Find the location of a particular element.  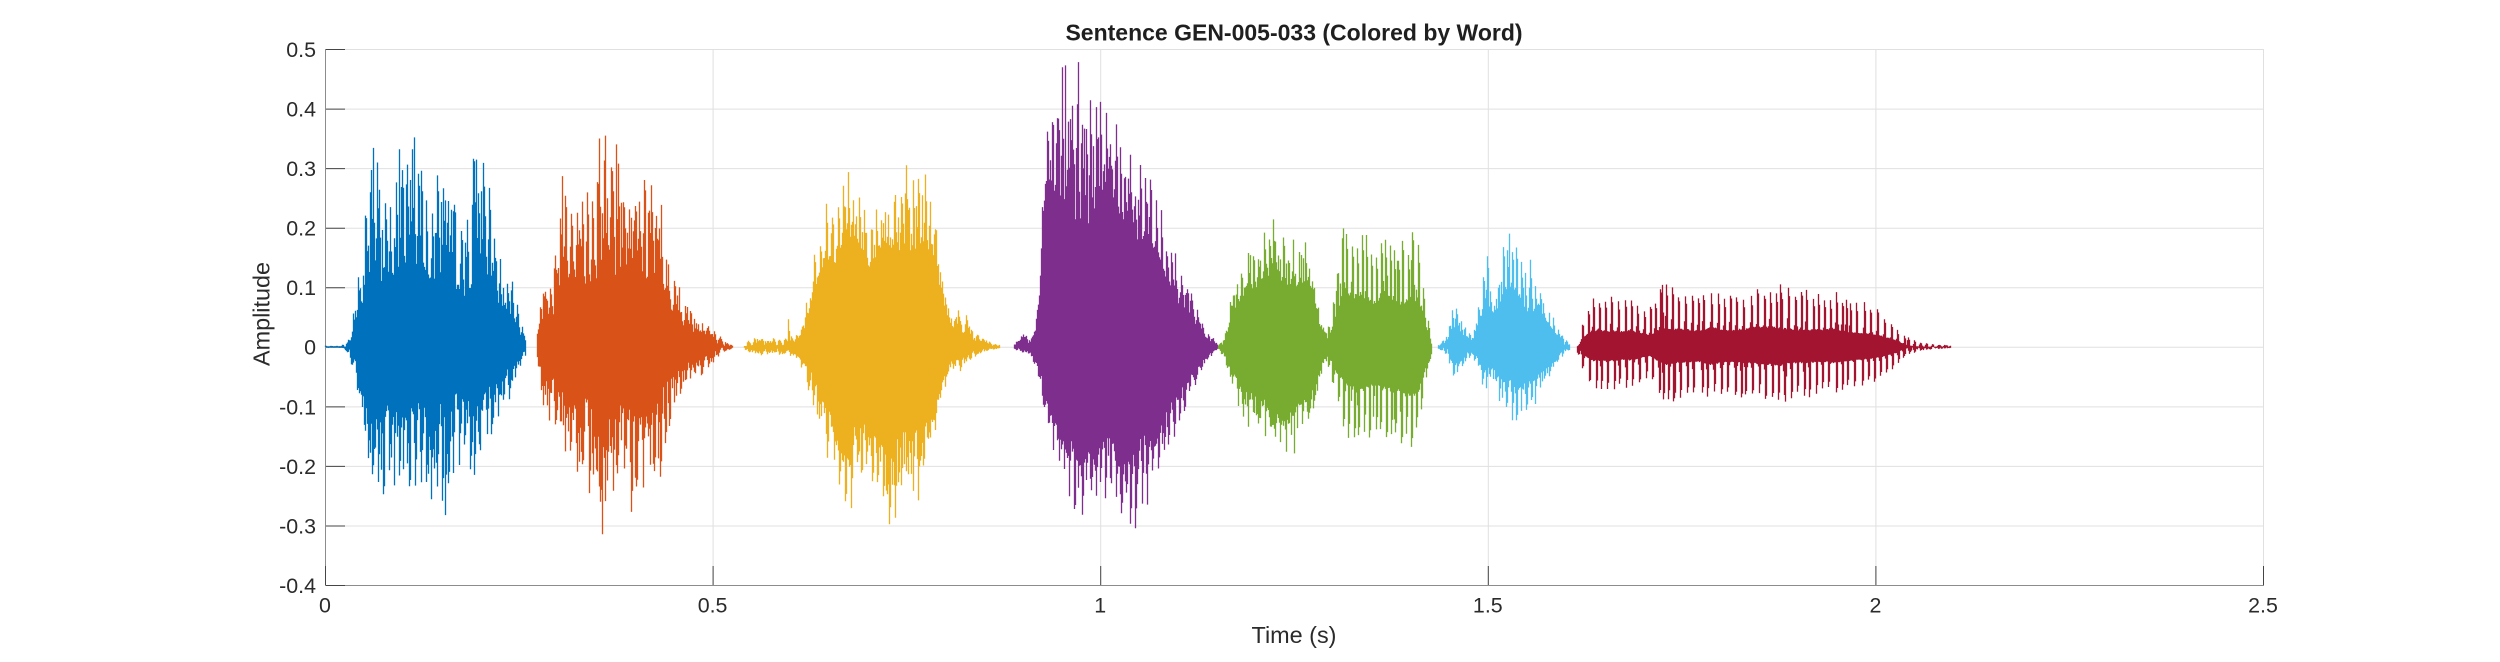

svg-text: 1.5 is located at coordinates (1488, 606).